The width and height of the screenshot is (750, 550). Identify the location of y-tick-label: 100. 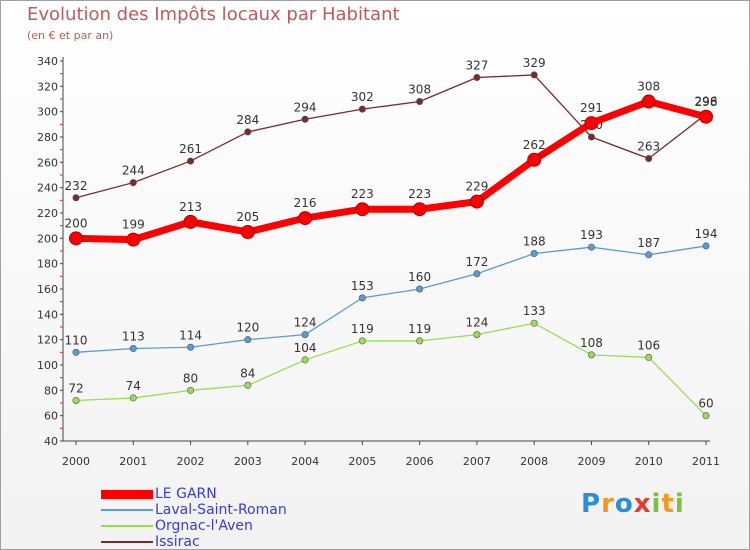
(47, 365).